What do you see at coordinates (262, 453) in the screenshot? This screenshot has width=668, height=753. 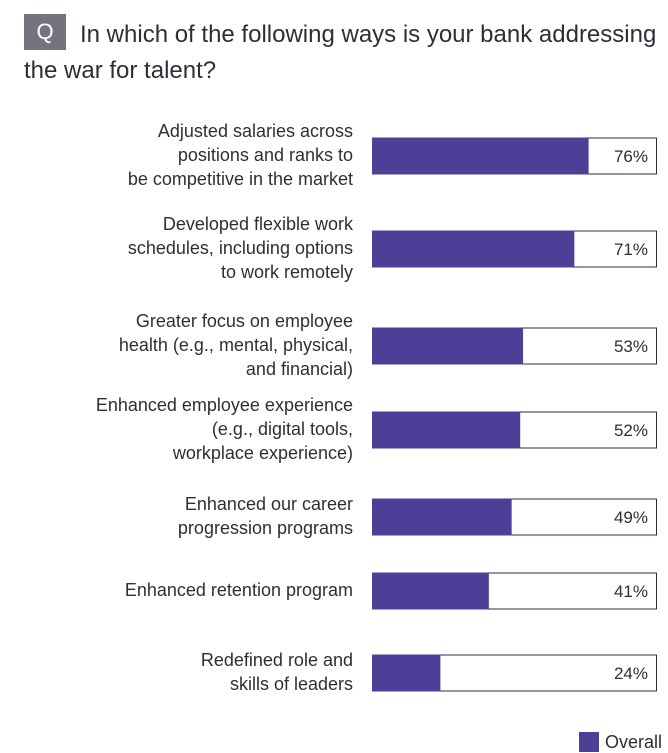 I see `category-label-line: workplace experience)` at bounding box center [262, 453].